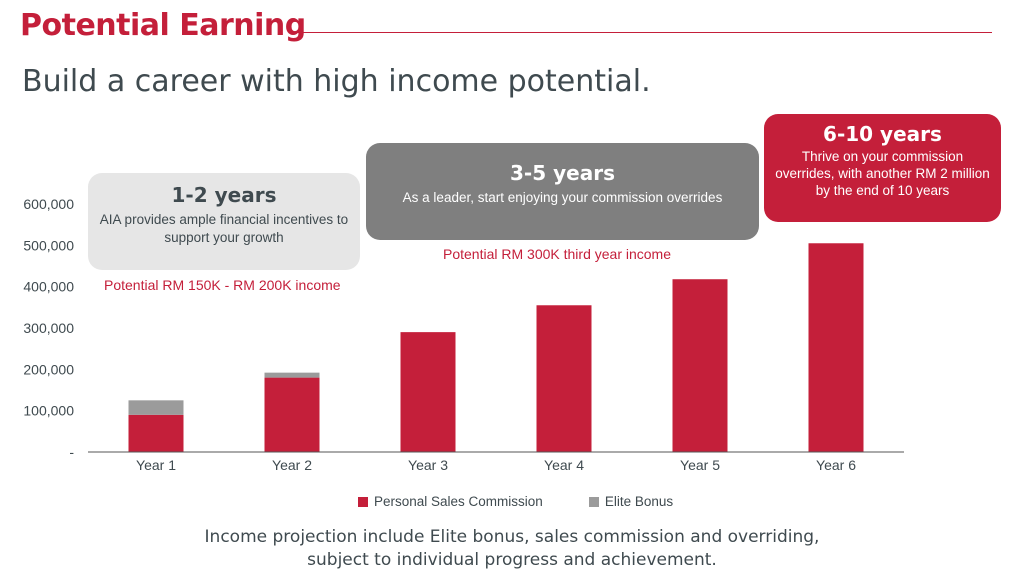 The height and width of the screenshot is (582, 1024). Describe the element at coordinates (428, 465) in the screenshot. I see `x-tick-label: Year 3` at that location.